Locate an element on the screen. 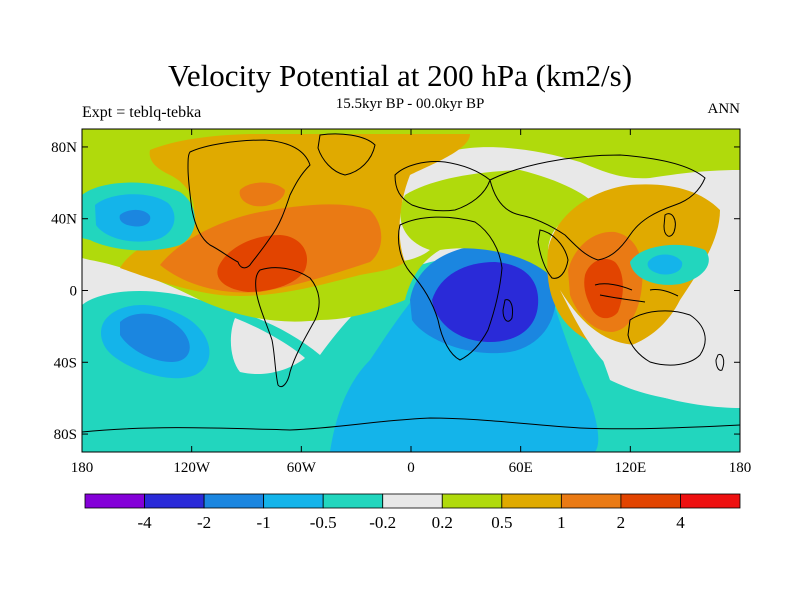 The height and width of the screenshot is (600, 800). plot-subtitle: 15.5kyr BP - 00.0kyr BP is located at coordinates (410, 104).